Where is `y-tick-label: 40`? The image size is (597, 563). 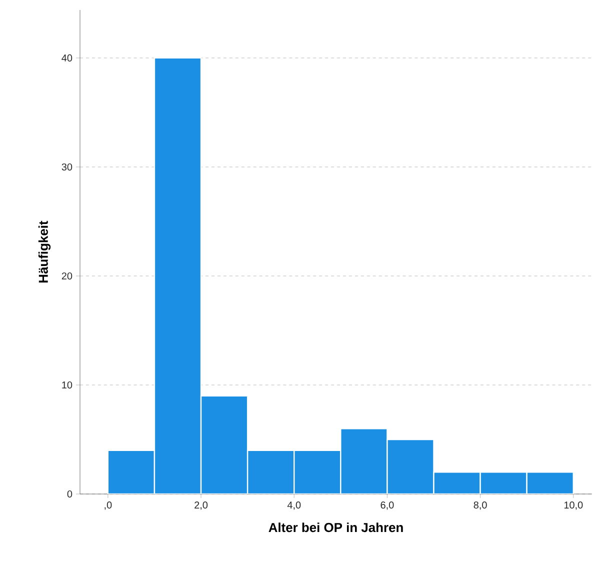 y-tick-label: 40 is located at coordinates (67, 58).